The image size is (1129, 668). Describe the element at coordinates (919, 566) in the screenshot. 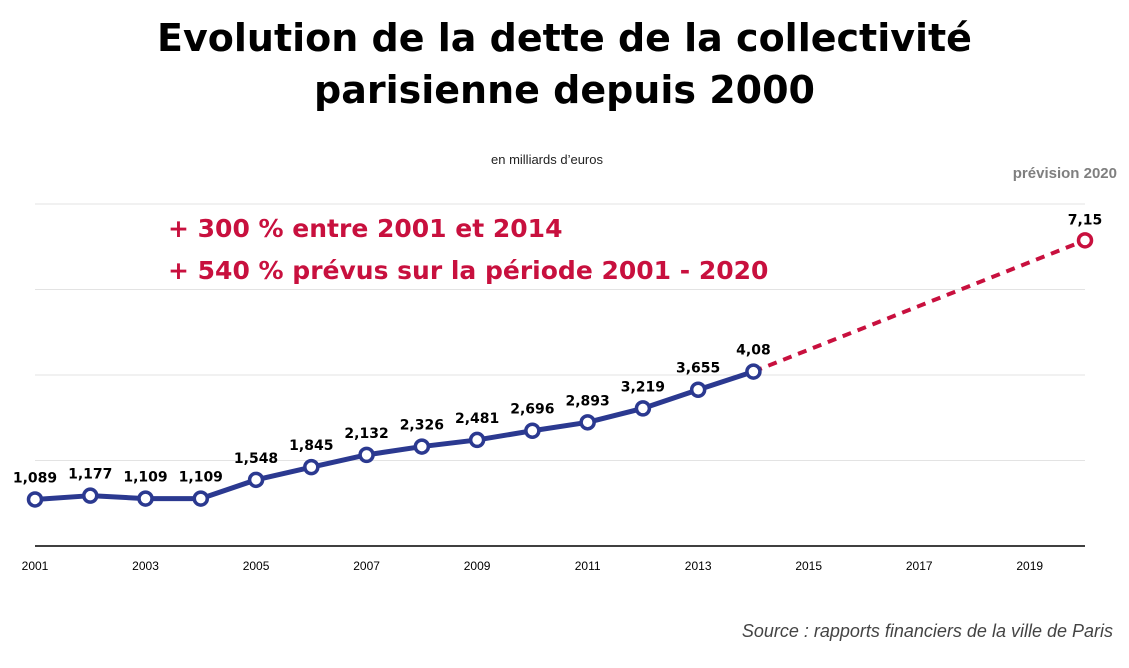

I see `x-tick-label: 2017` at that location.